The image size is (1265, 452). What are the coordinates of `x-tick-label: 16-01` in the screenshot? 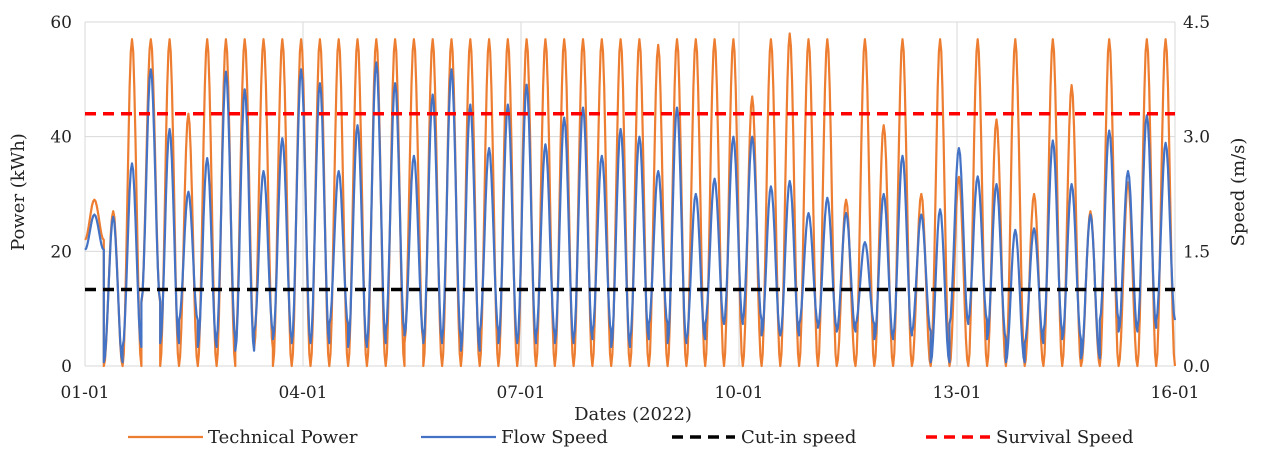 It's located at (1174, 393).